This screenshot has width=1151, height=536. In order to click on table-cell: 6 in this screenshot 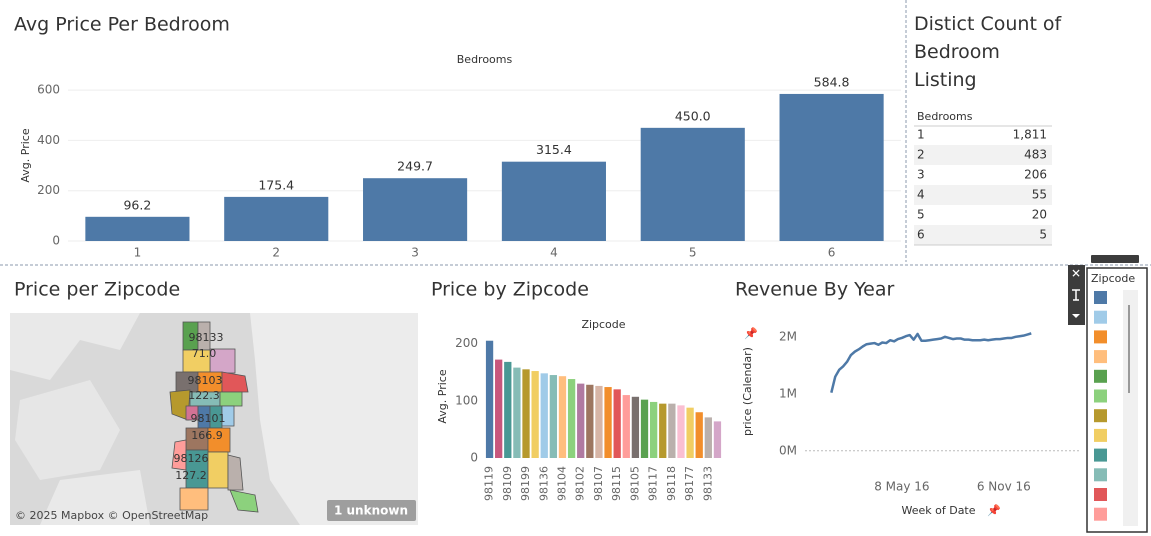, I will do `click(921, 235)`.